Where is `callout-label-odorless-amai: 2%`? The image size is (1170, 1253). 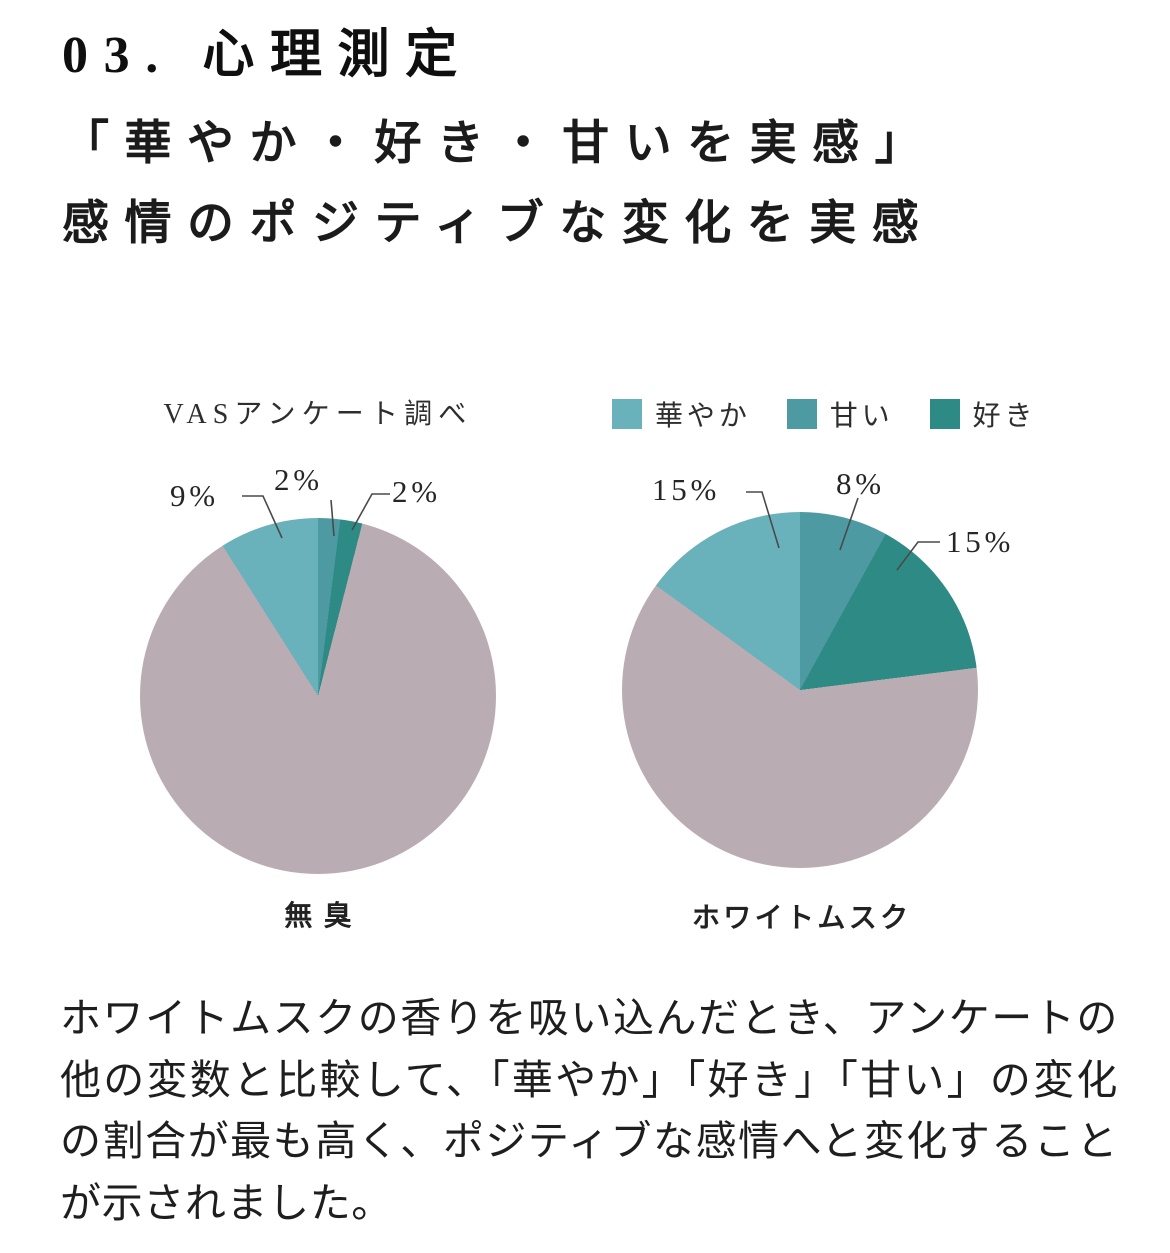 callout-label-odorless-amai: 2% is located at coordinates (298, 479).